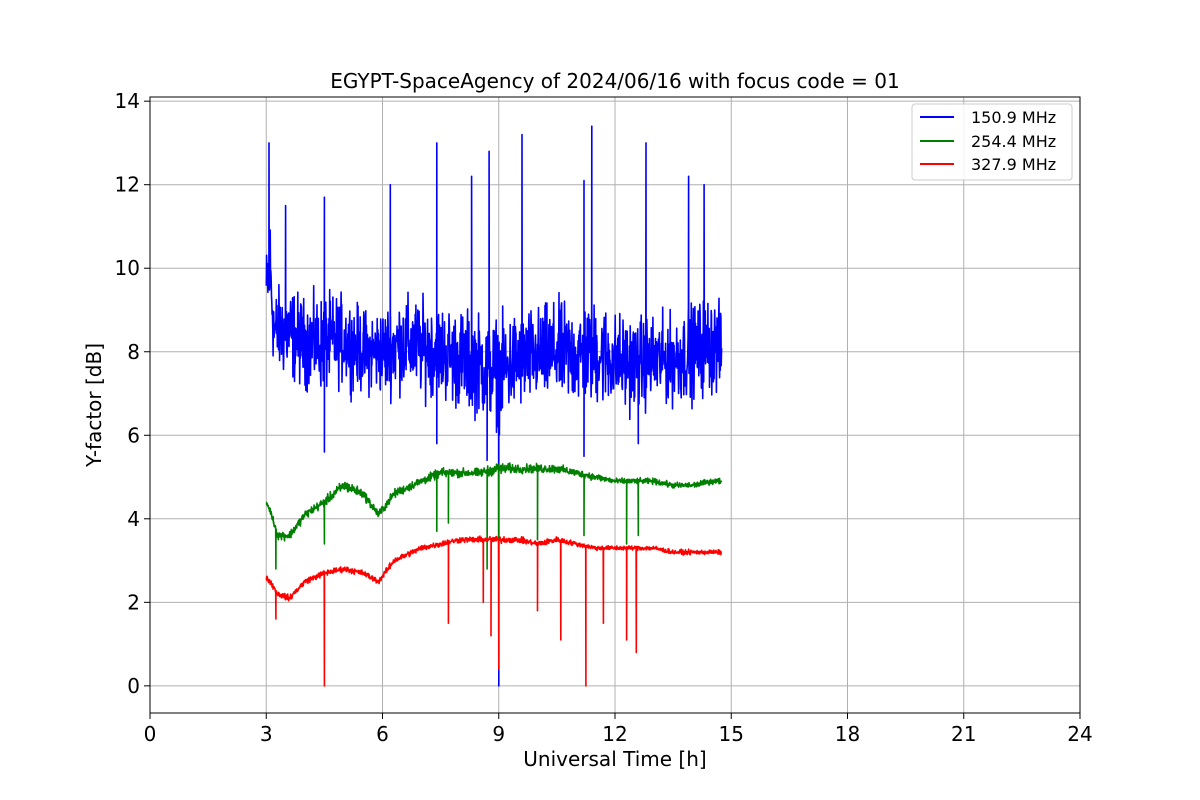  Describe the element at coordinates (127, 268) in the screenshot. I see `y-tick-label: 10` at that location.